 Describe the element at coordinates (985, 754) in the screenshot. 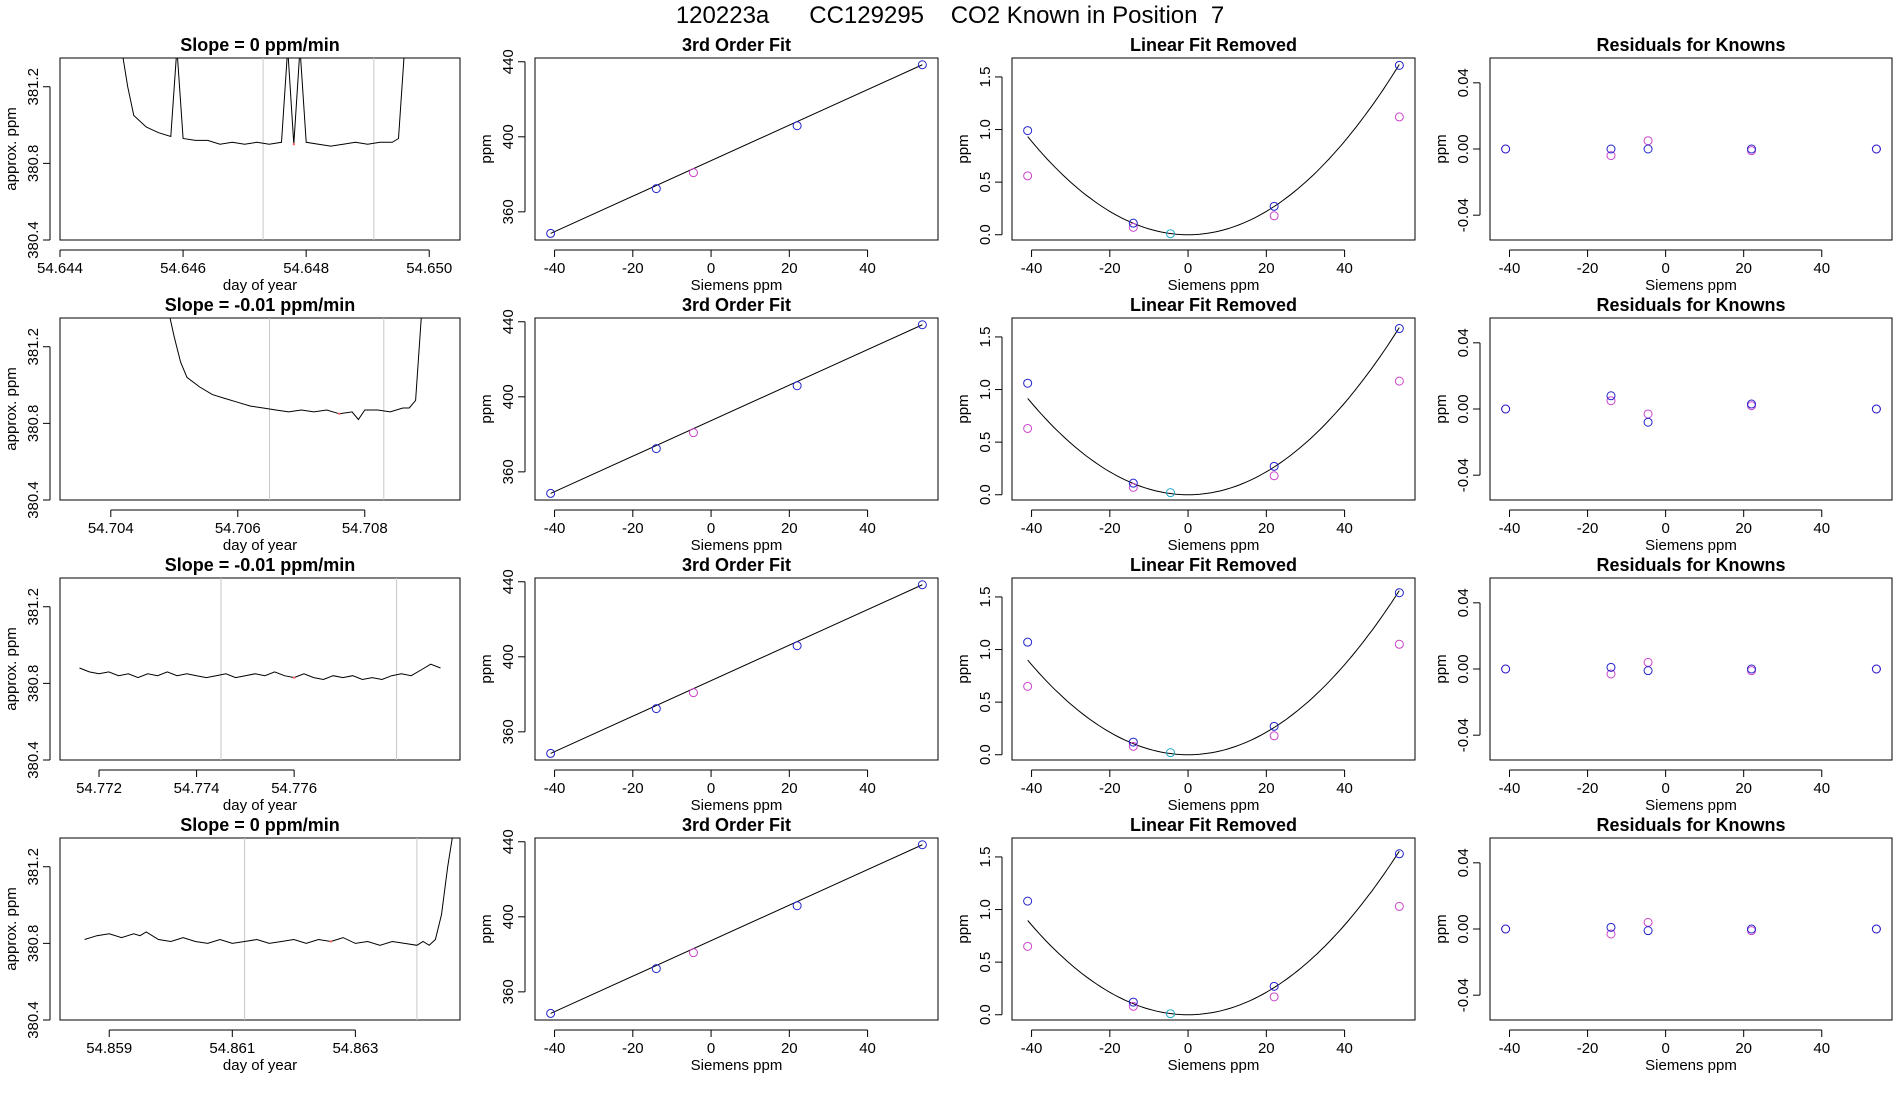

I see `y-tick-label: 0.0` at that location.